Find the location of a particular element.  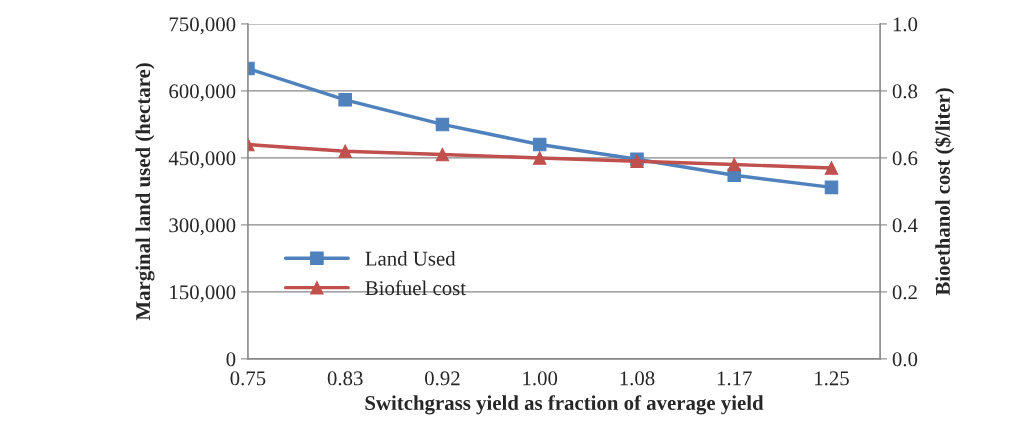

x-tick-label: 1.08 is located at coordinates (637, 378).